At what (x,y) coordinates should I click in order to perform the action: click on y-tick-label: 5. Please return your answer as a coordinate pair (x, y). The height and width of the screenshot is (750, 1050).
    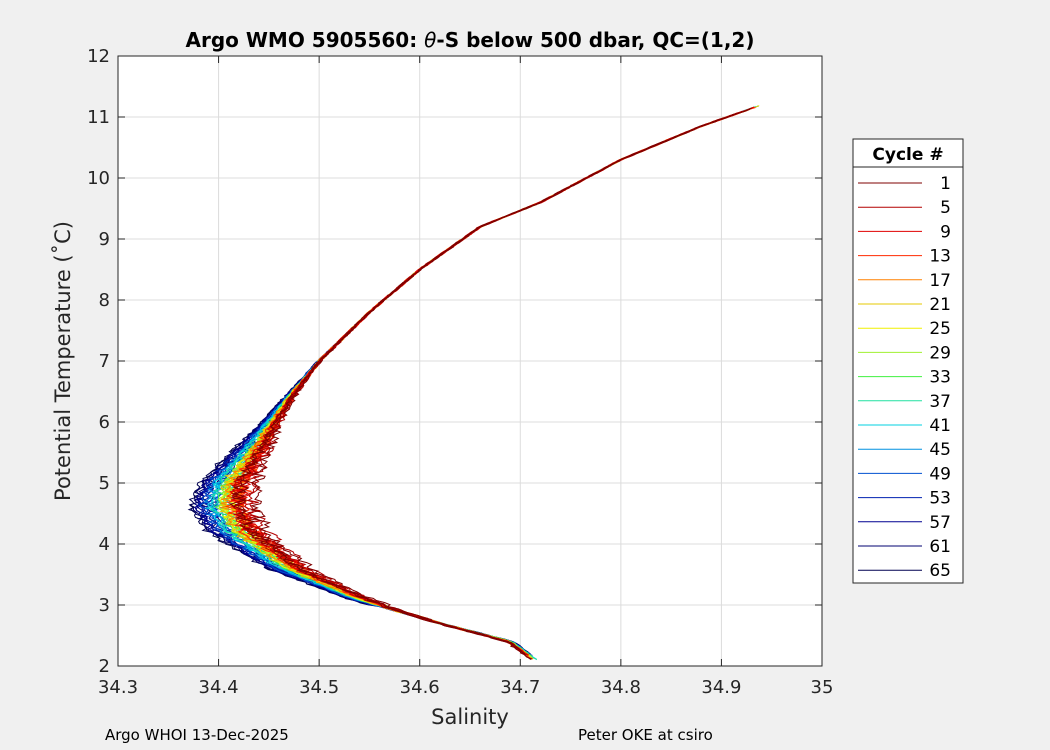
    Looking at the image, I should click on (104, 483).